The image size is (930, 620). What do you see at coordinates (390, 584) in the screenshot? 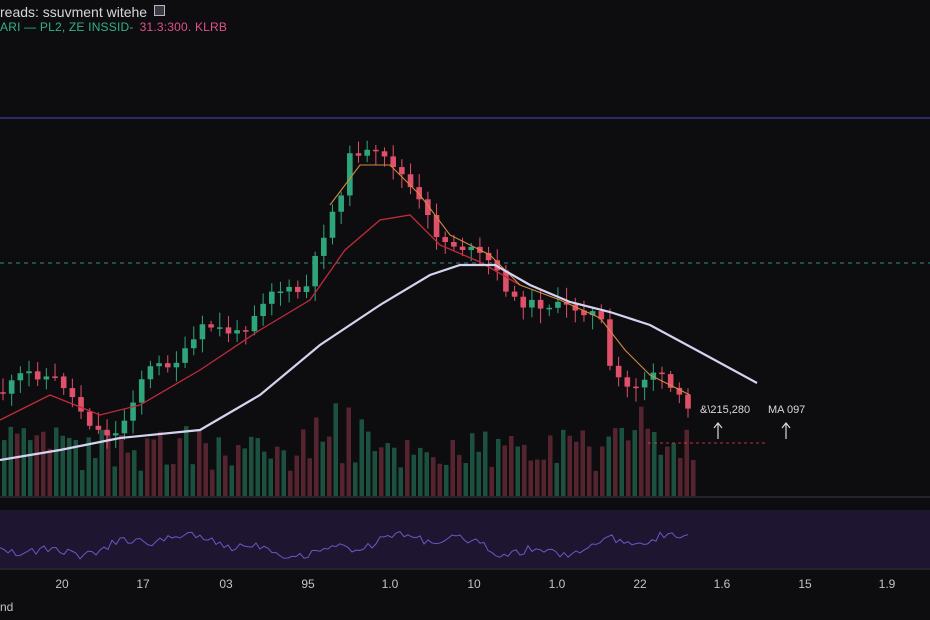
I see `x-tick-label: 1.0` at bounding box center [390, 584].